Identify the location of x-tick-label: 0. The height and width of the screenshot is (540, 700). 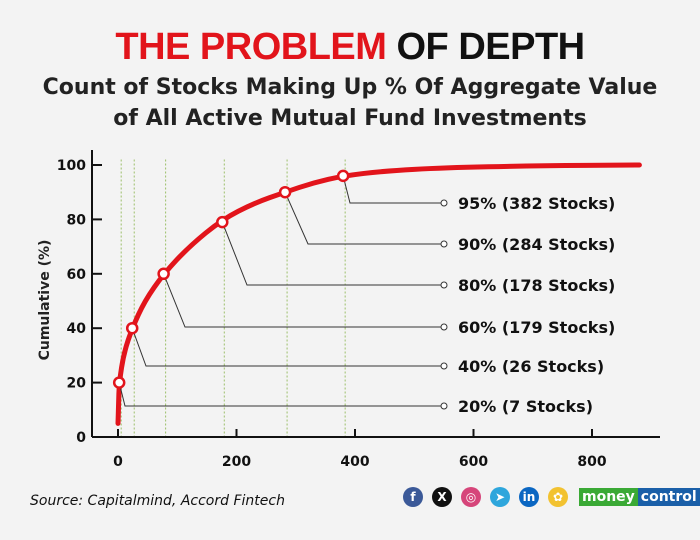
(118, 462).